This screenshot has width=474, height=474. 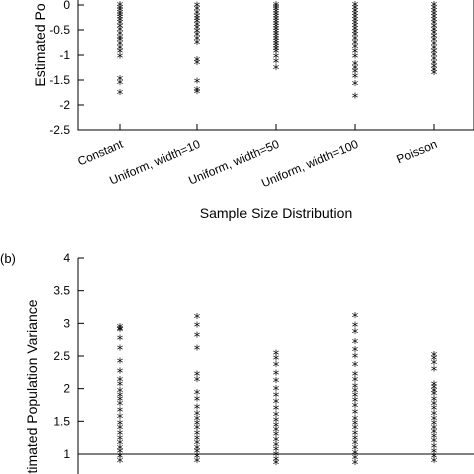 What do you see at coordinates (66, 6) in the screenshot?
I see `panel-a-y-tick-label: 0` at bounding box center [66, 6].